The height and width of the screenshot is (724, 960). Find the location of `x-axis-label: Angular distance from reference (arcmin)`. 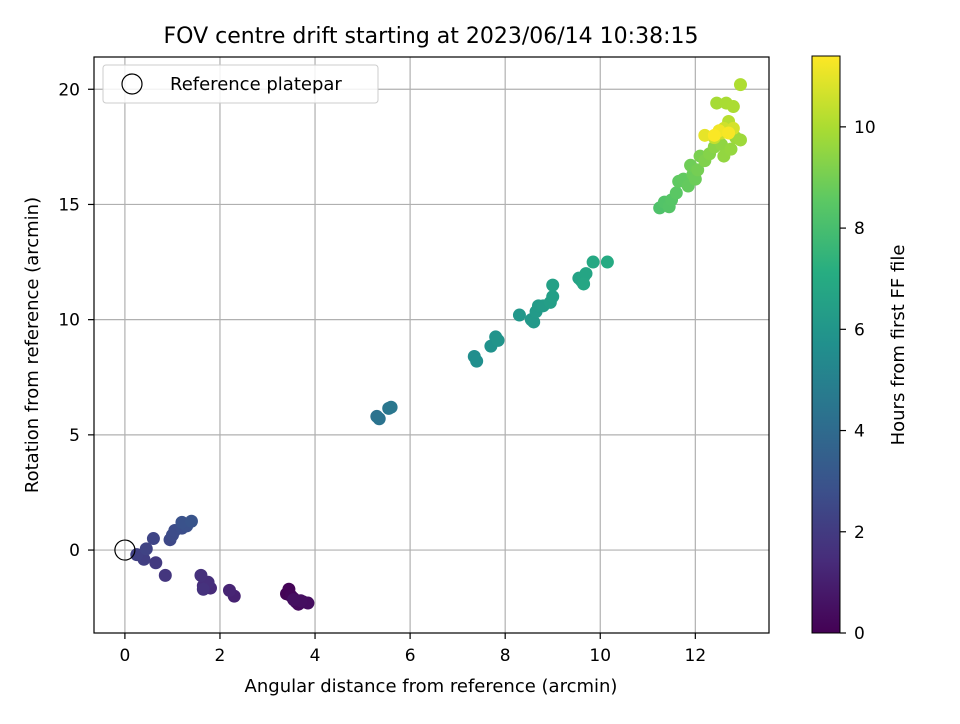

x-axis-label: Angular distance from reference (arcmin) is located at coordinates (431, 686).